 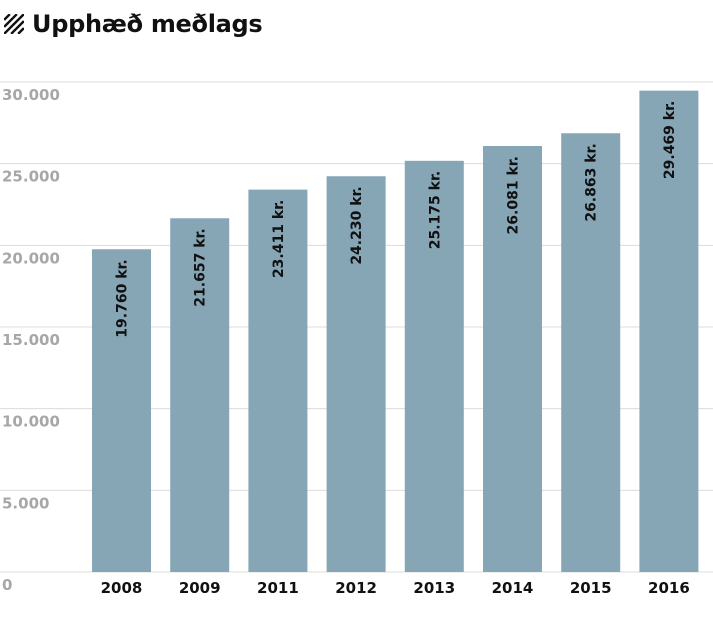 What do you see at coordinates (435, 210) in the screenshot?
I see `data-label: 25.175 kr.` at bounding box center [435, 210].